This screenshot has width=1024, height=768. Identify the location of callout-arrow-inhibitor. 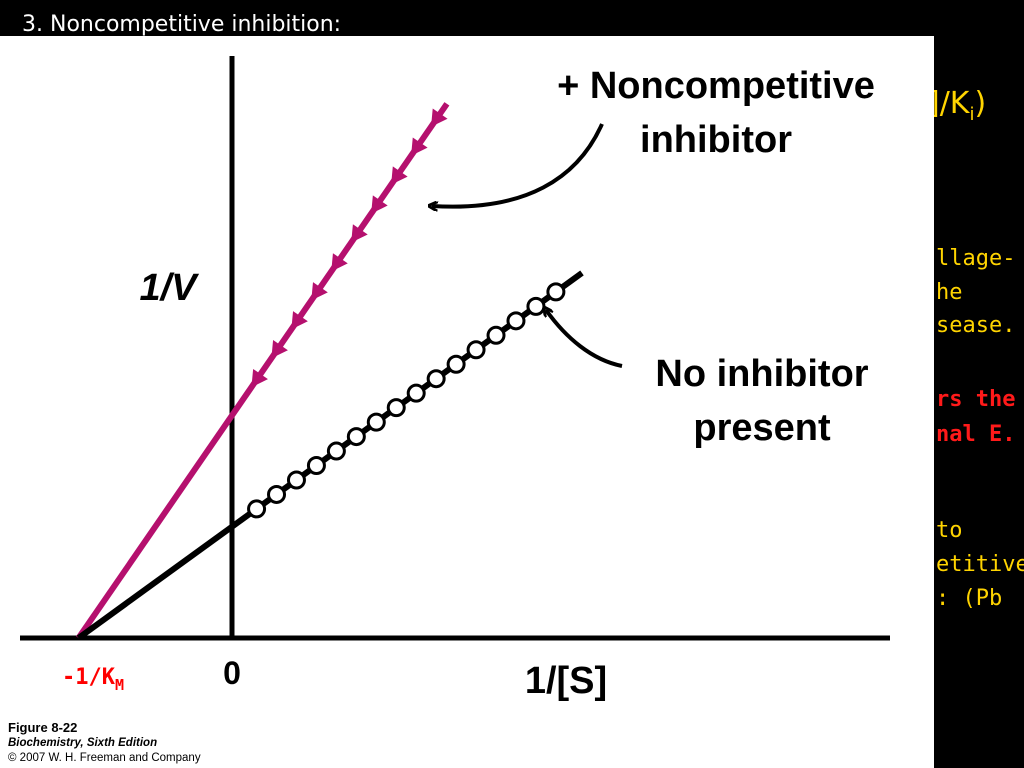
(518, 165).